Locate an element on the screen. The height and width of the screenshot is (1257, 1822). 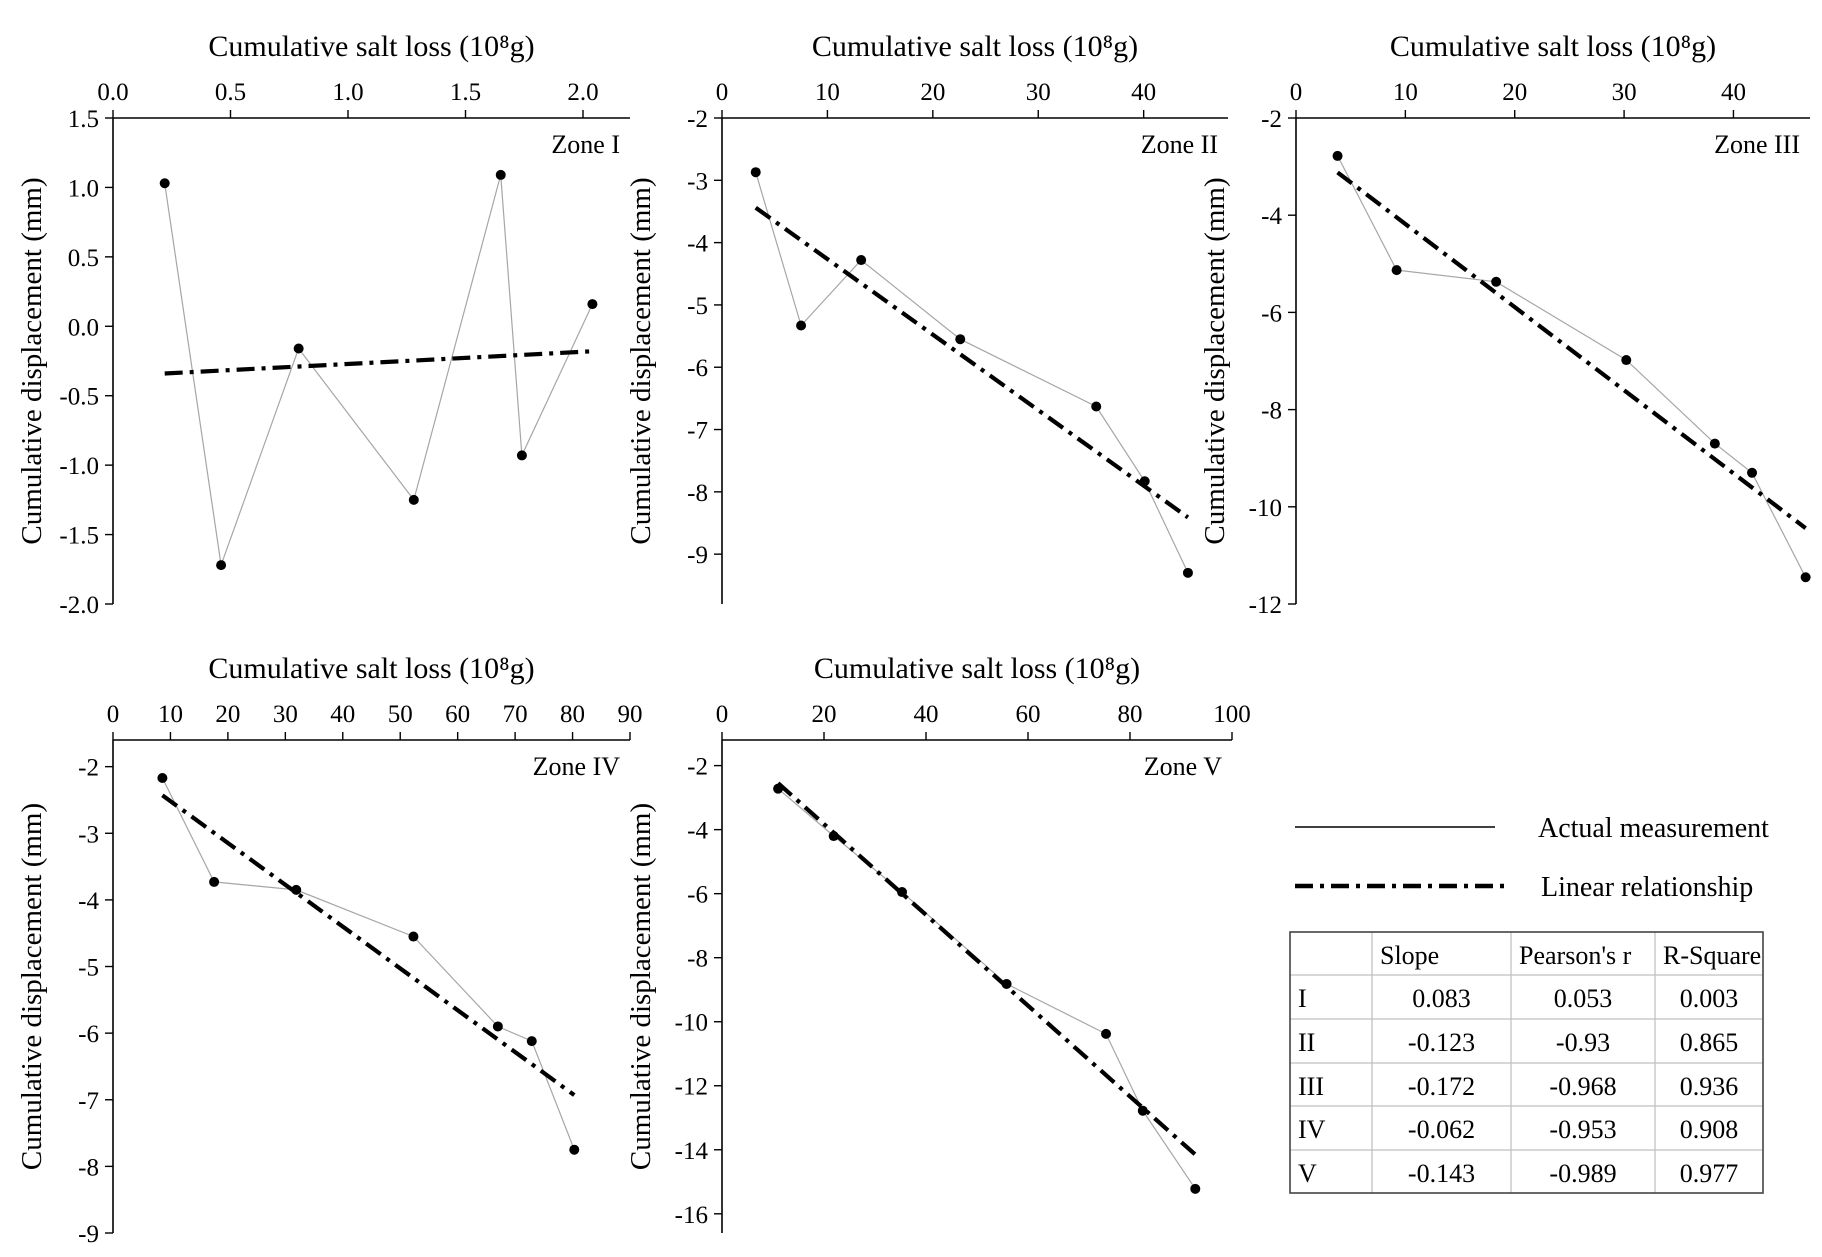
x-tick-label: 0.0 is located at coordinates (112, 92).